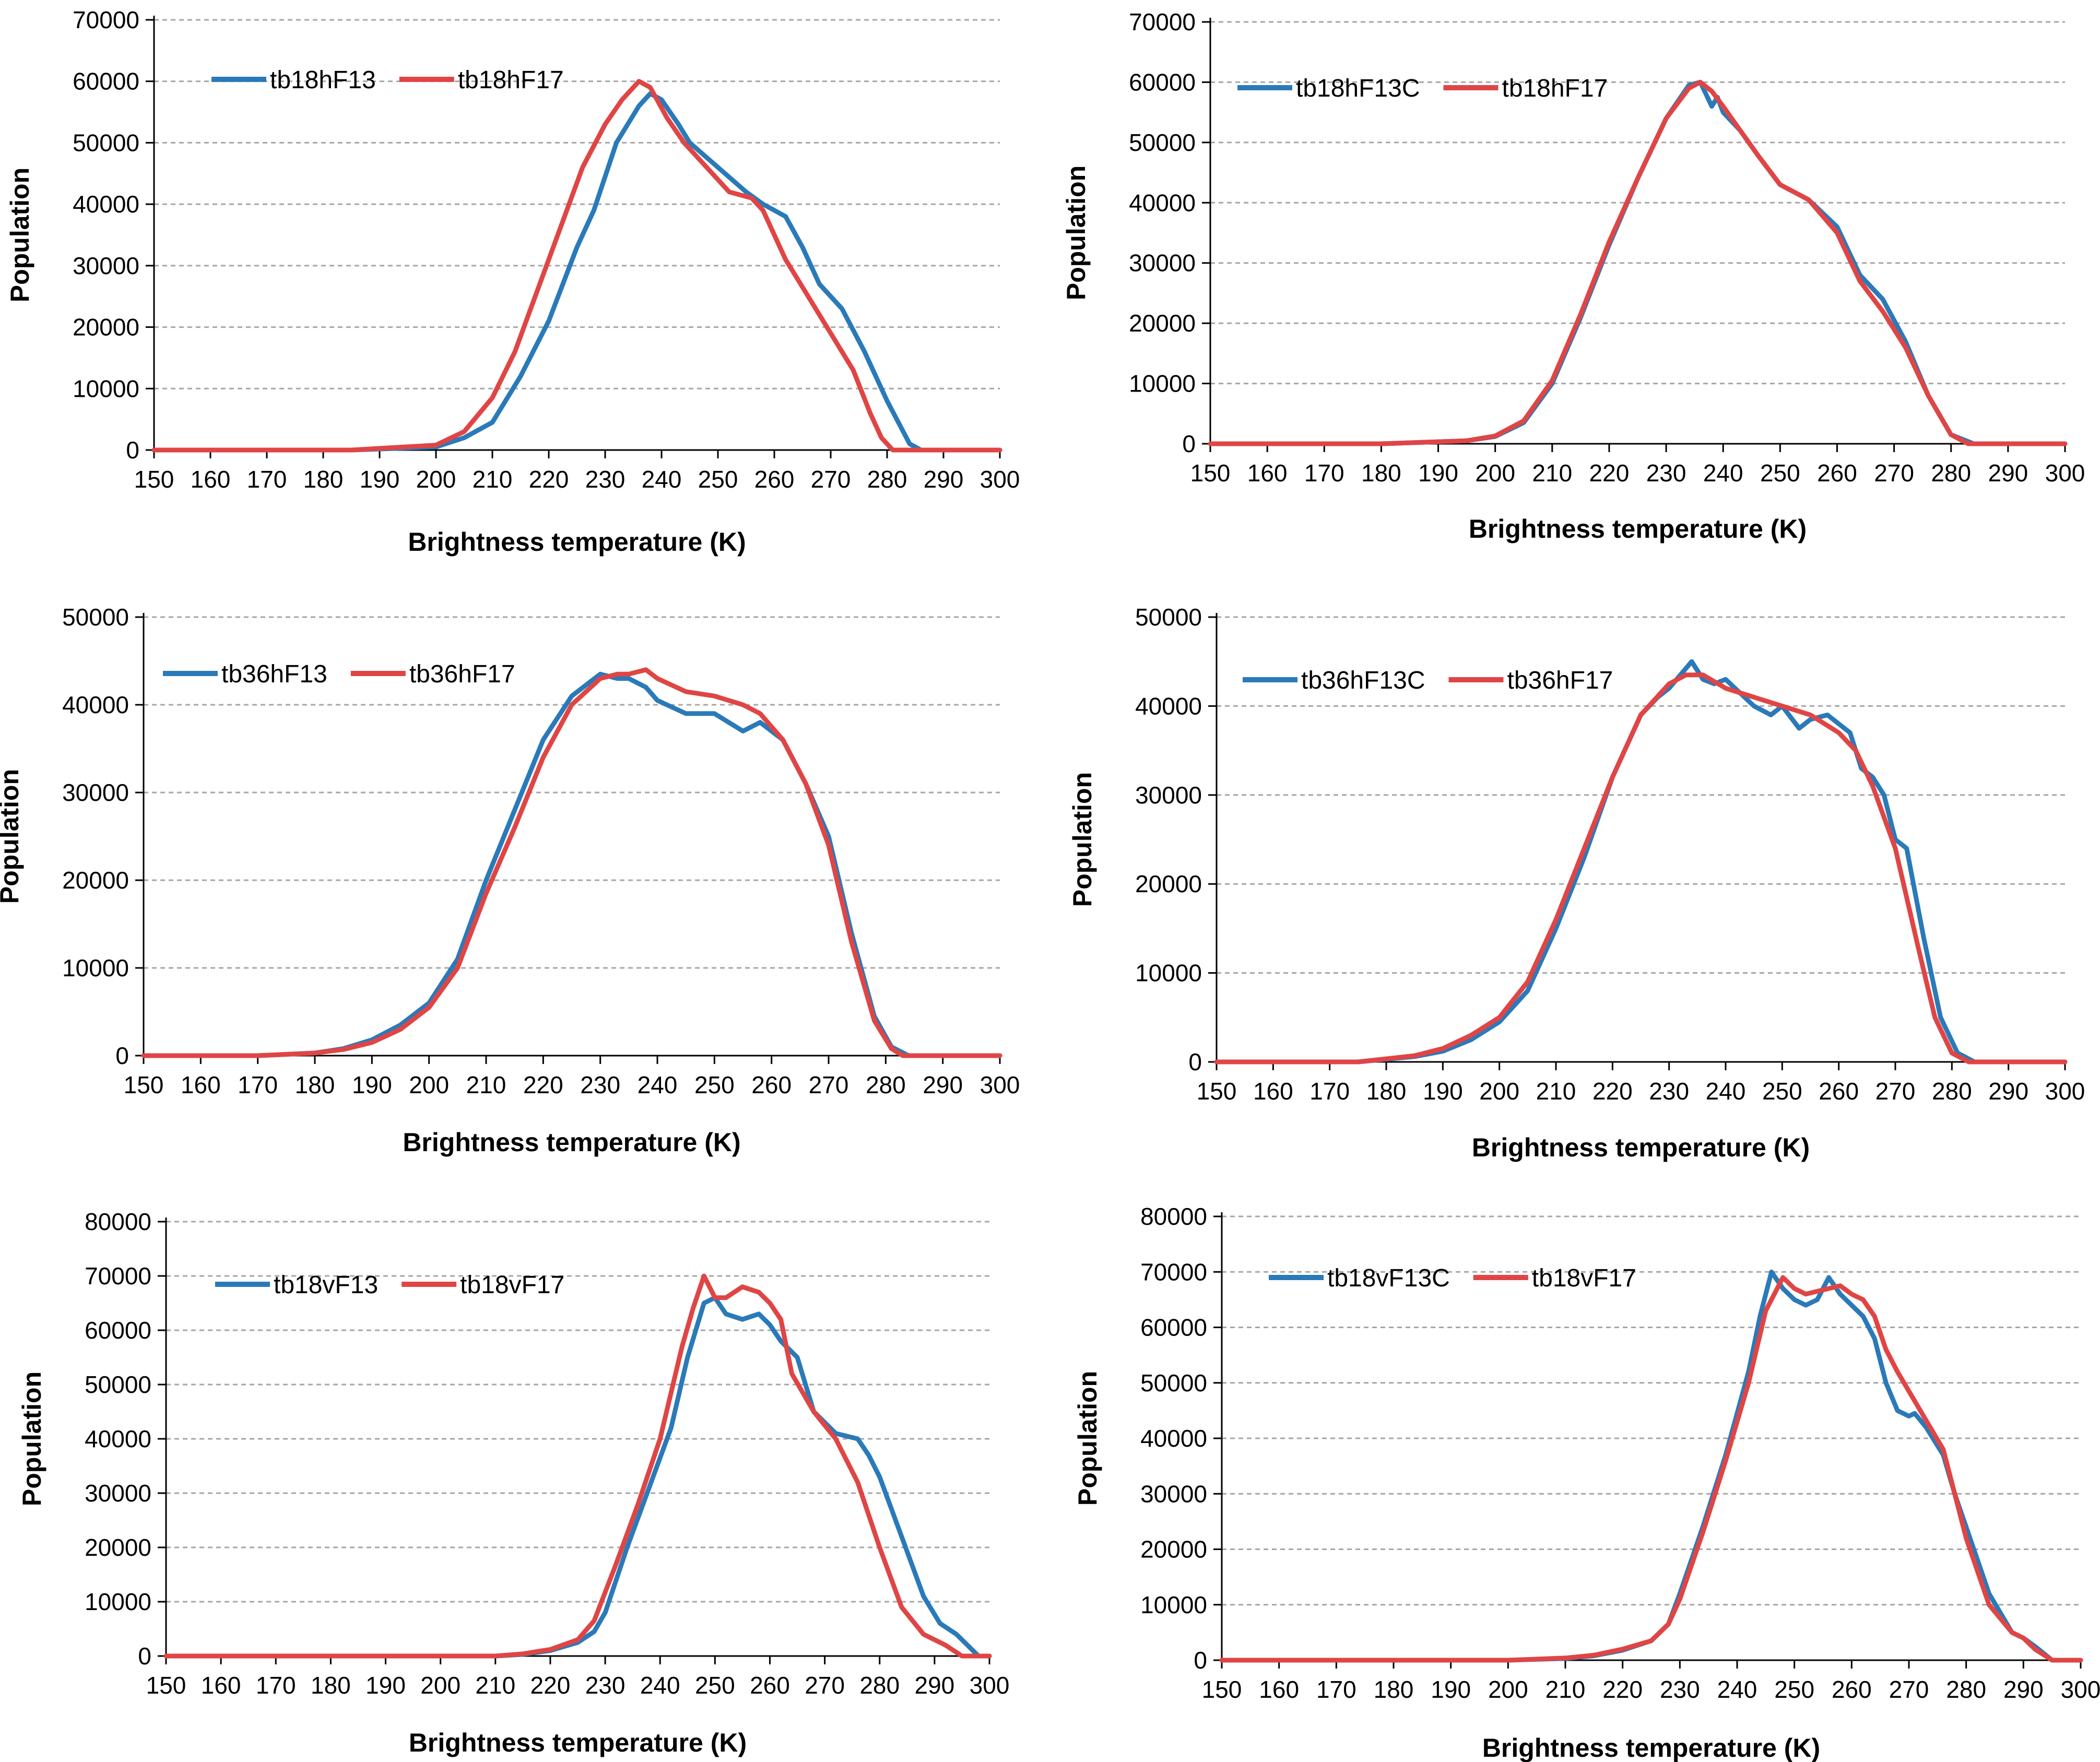  Describe the element at coordinates (1388, 1278) in the screenshot. I see `legend-label: tb18vF13C` at that location.